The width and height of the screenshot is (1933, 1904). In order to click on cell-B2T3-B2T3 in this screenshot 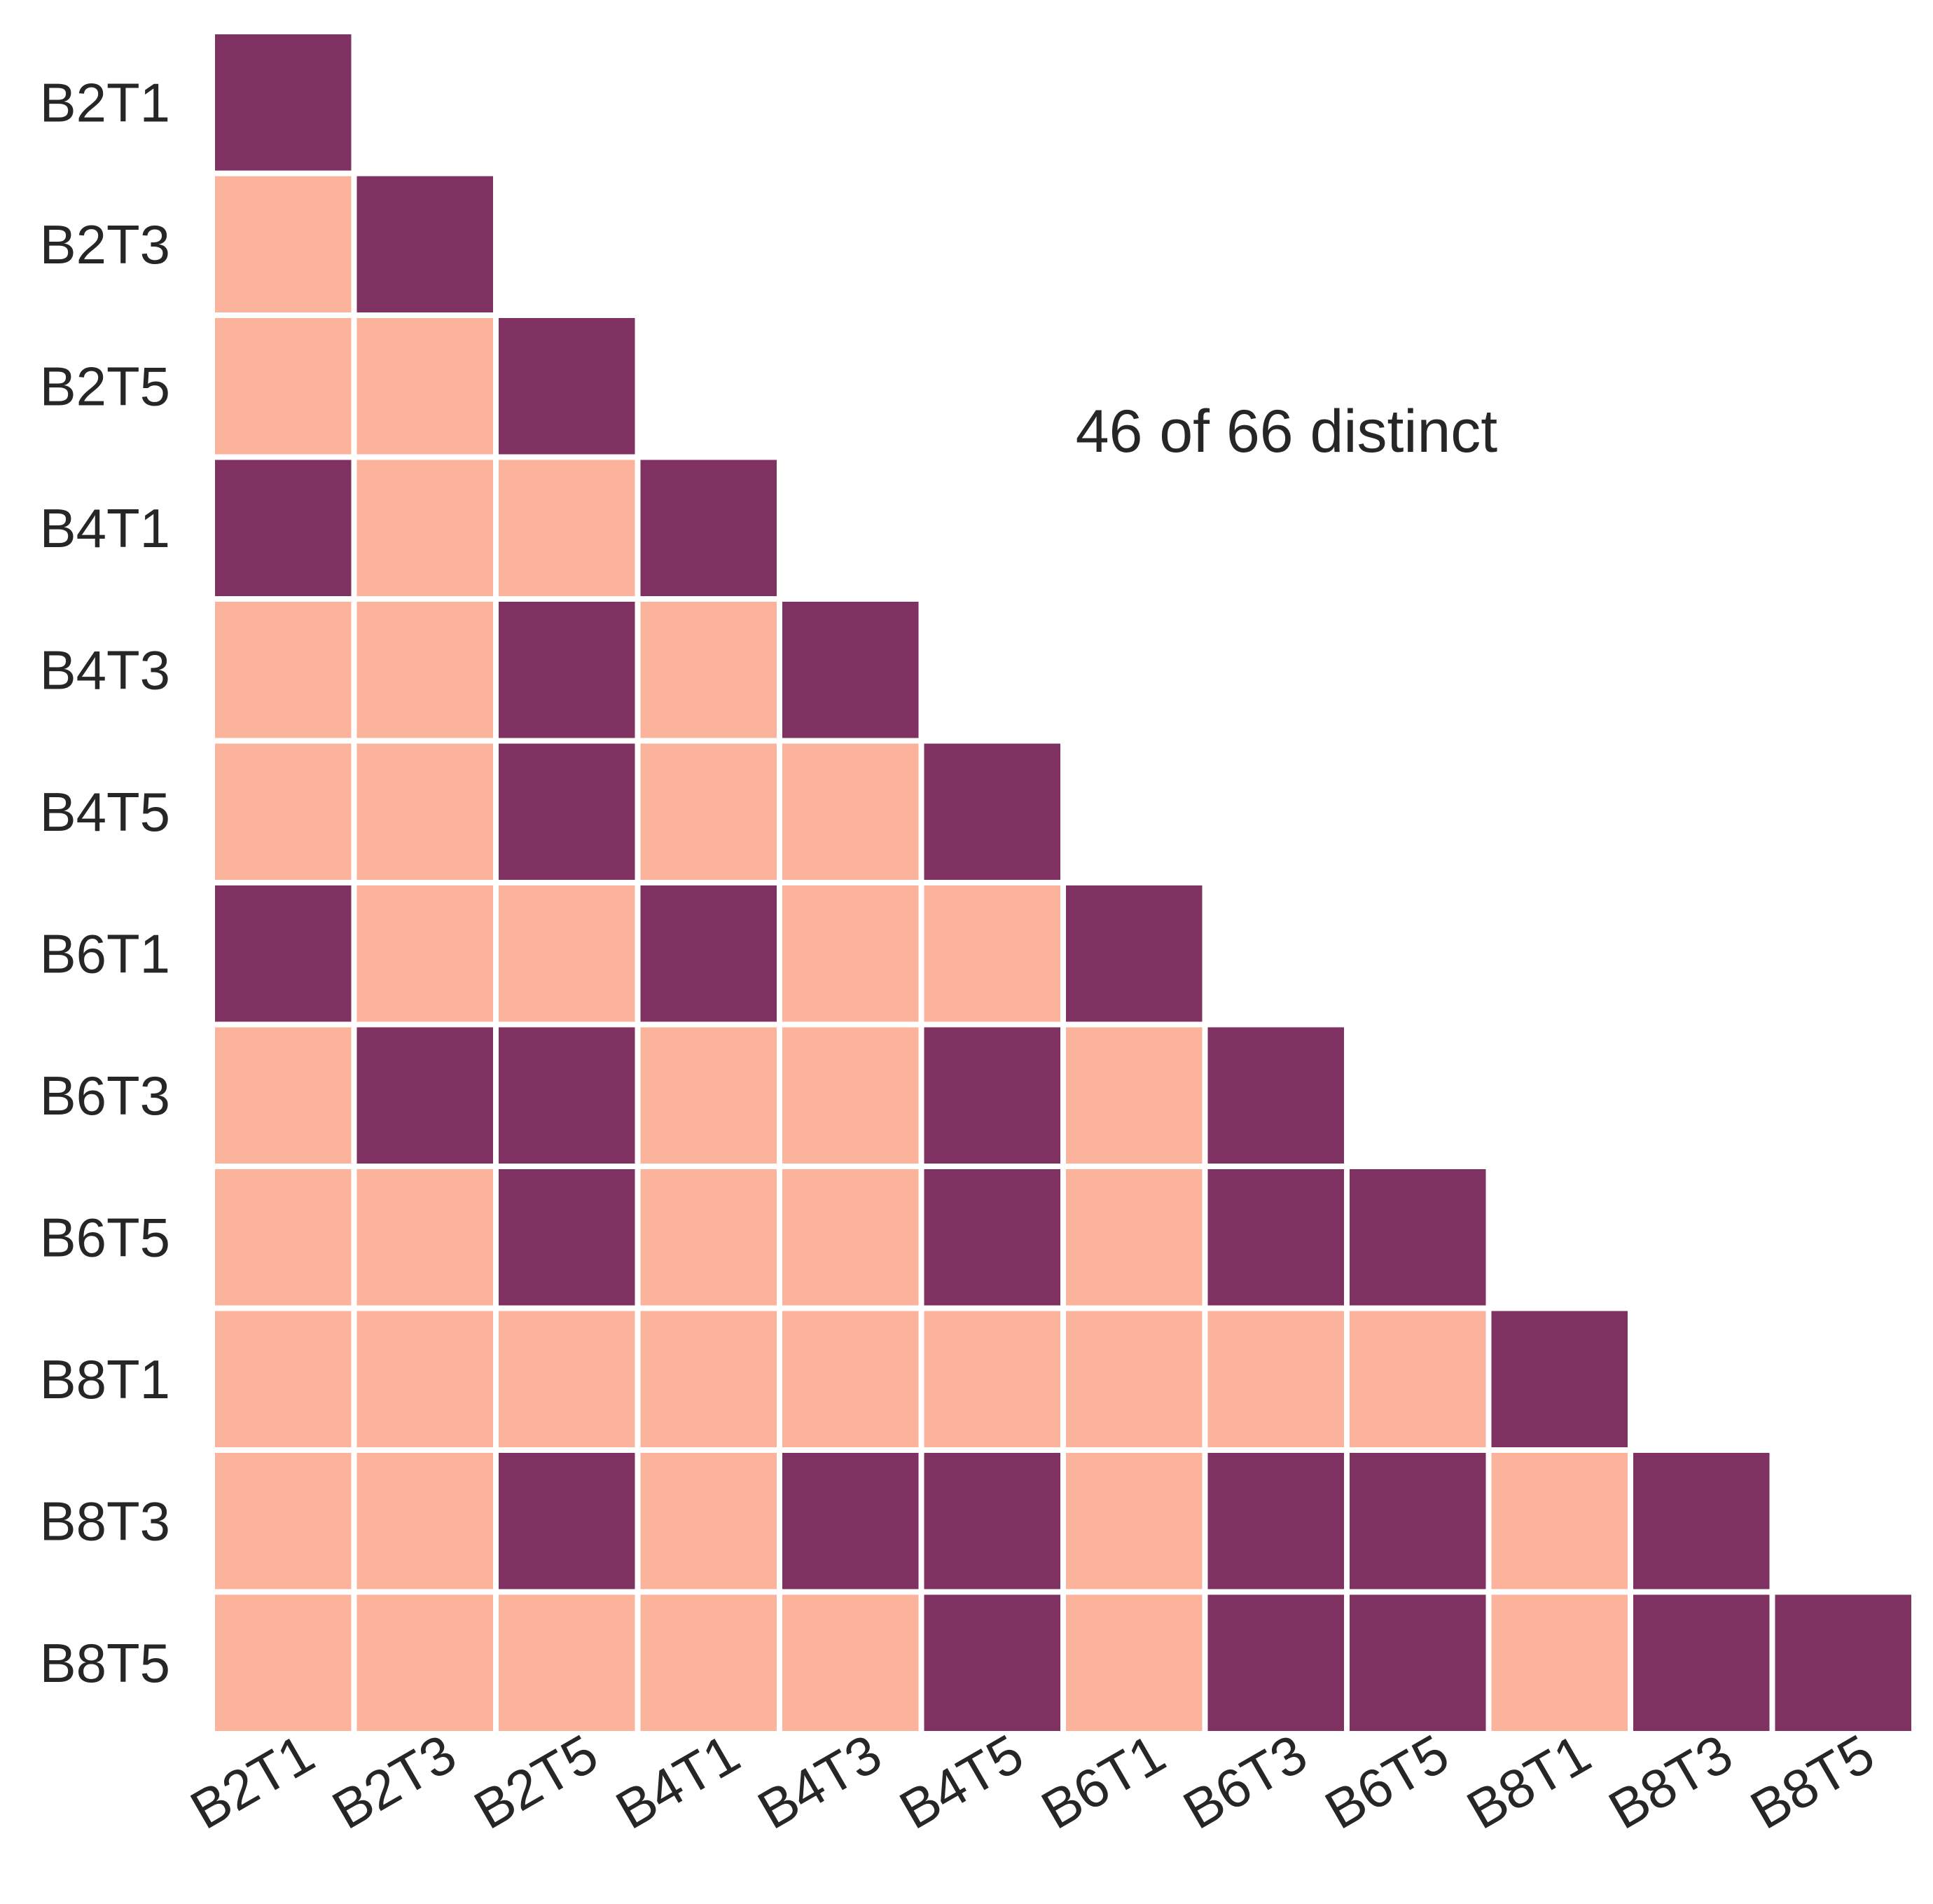, I will do `click(425, 244)`.